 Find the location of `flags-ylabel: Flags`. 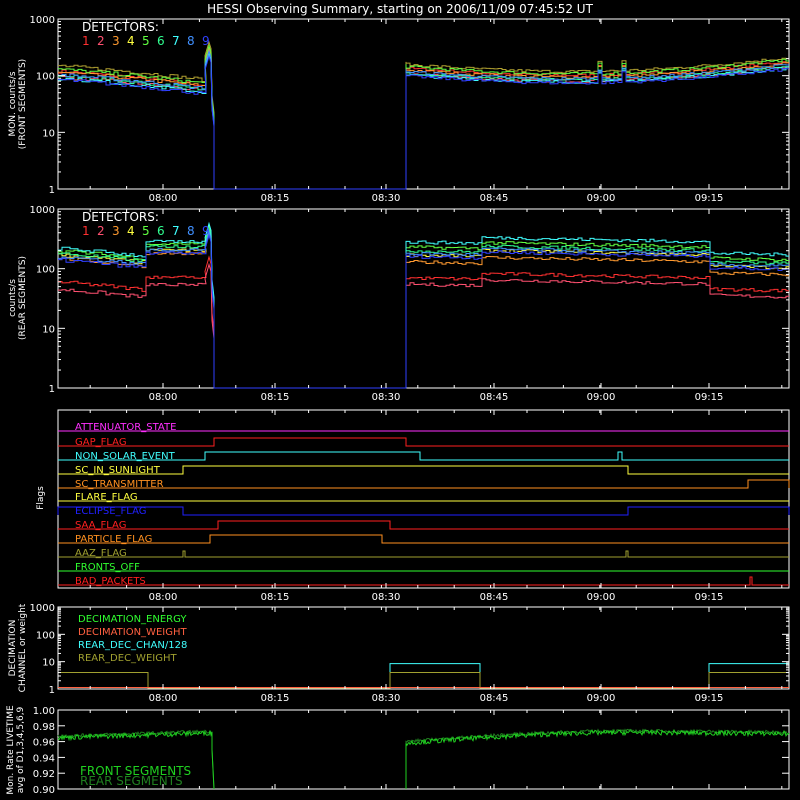

flags-ylabel: Flags is located at coordinates (41, 498).